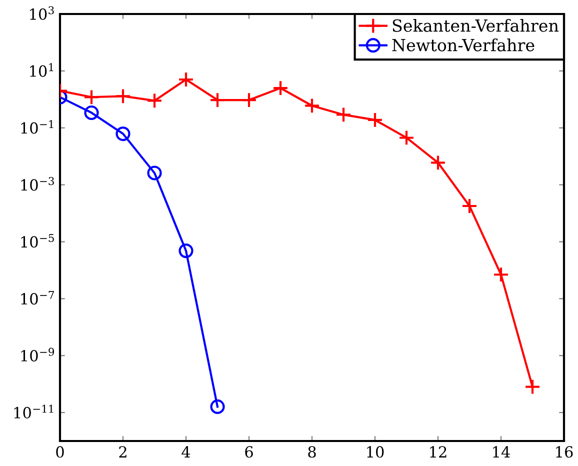 Image resolution: width=578 pixels, height=466 pixels. I want to click on y-tick-label: 10$^{−5}$, so click(37, 241).